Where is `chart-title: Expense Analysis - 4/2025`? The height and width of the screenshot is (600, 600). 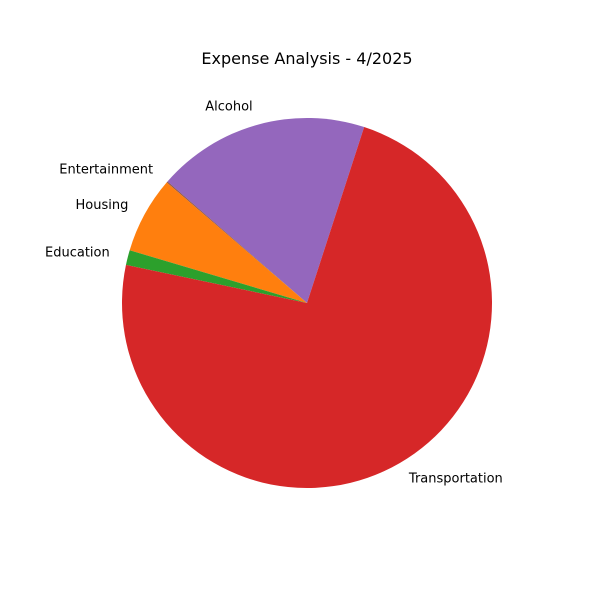
chart-title: Expense Analysis - 4/2025 is located at coordinates (306, 58).